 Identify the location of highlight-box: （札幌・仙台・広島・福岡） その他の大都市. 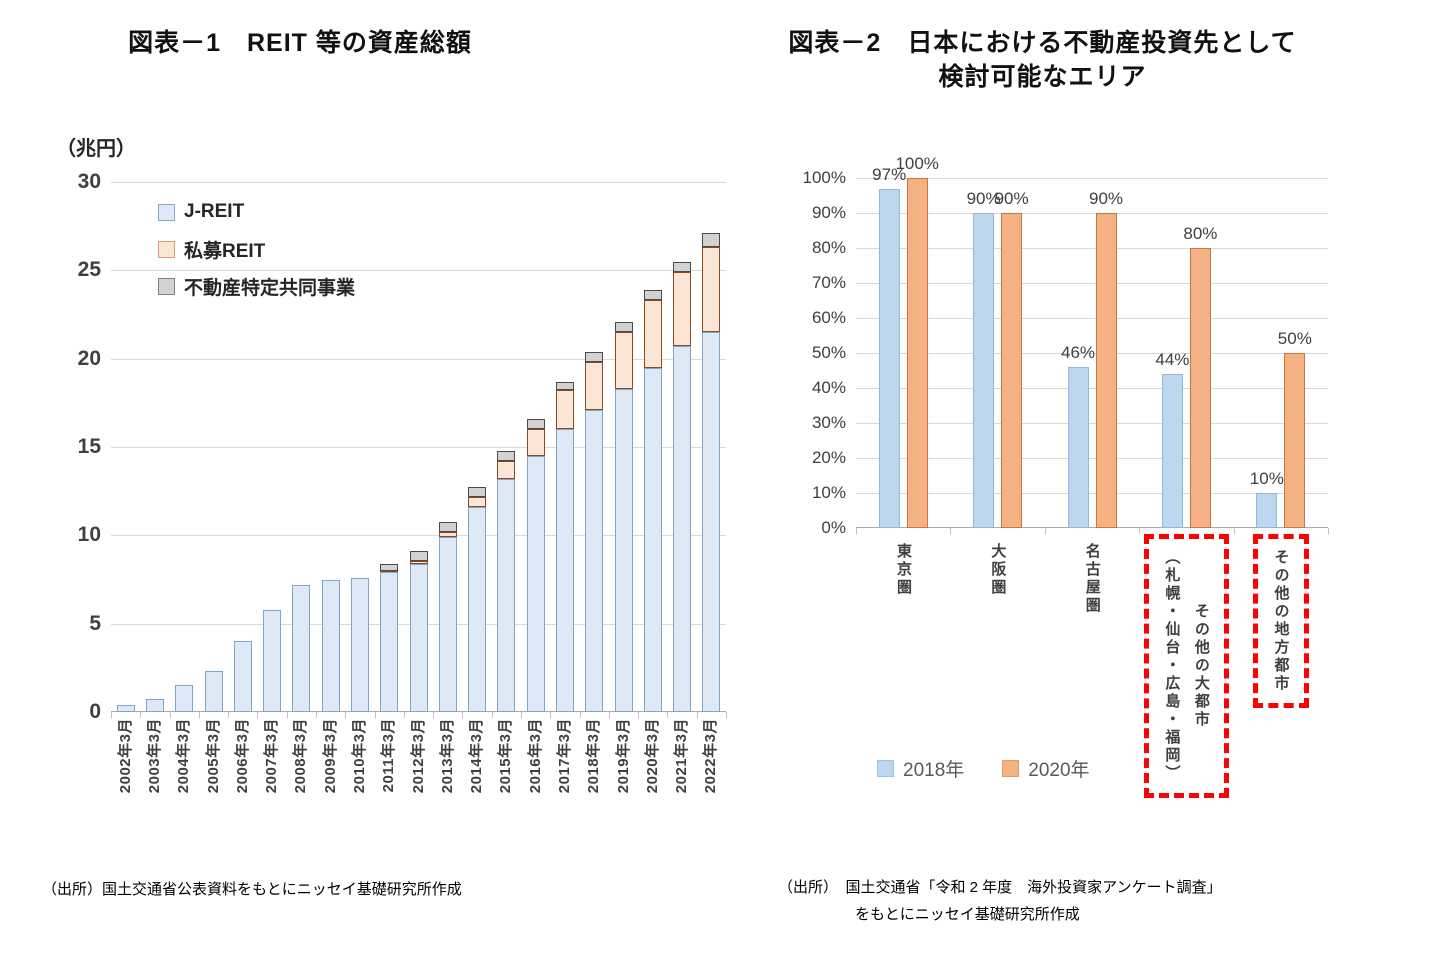
(1186, 666).